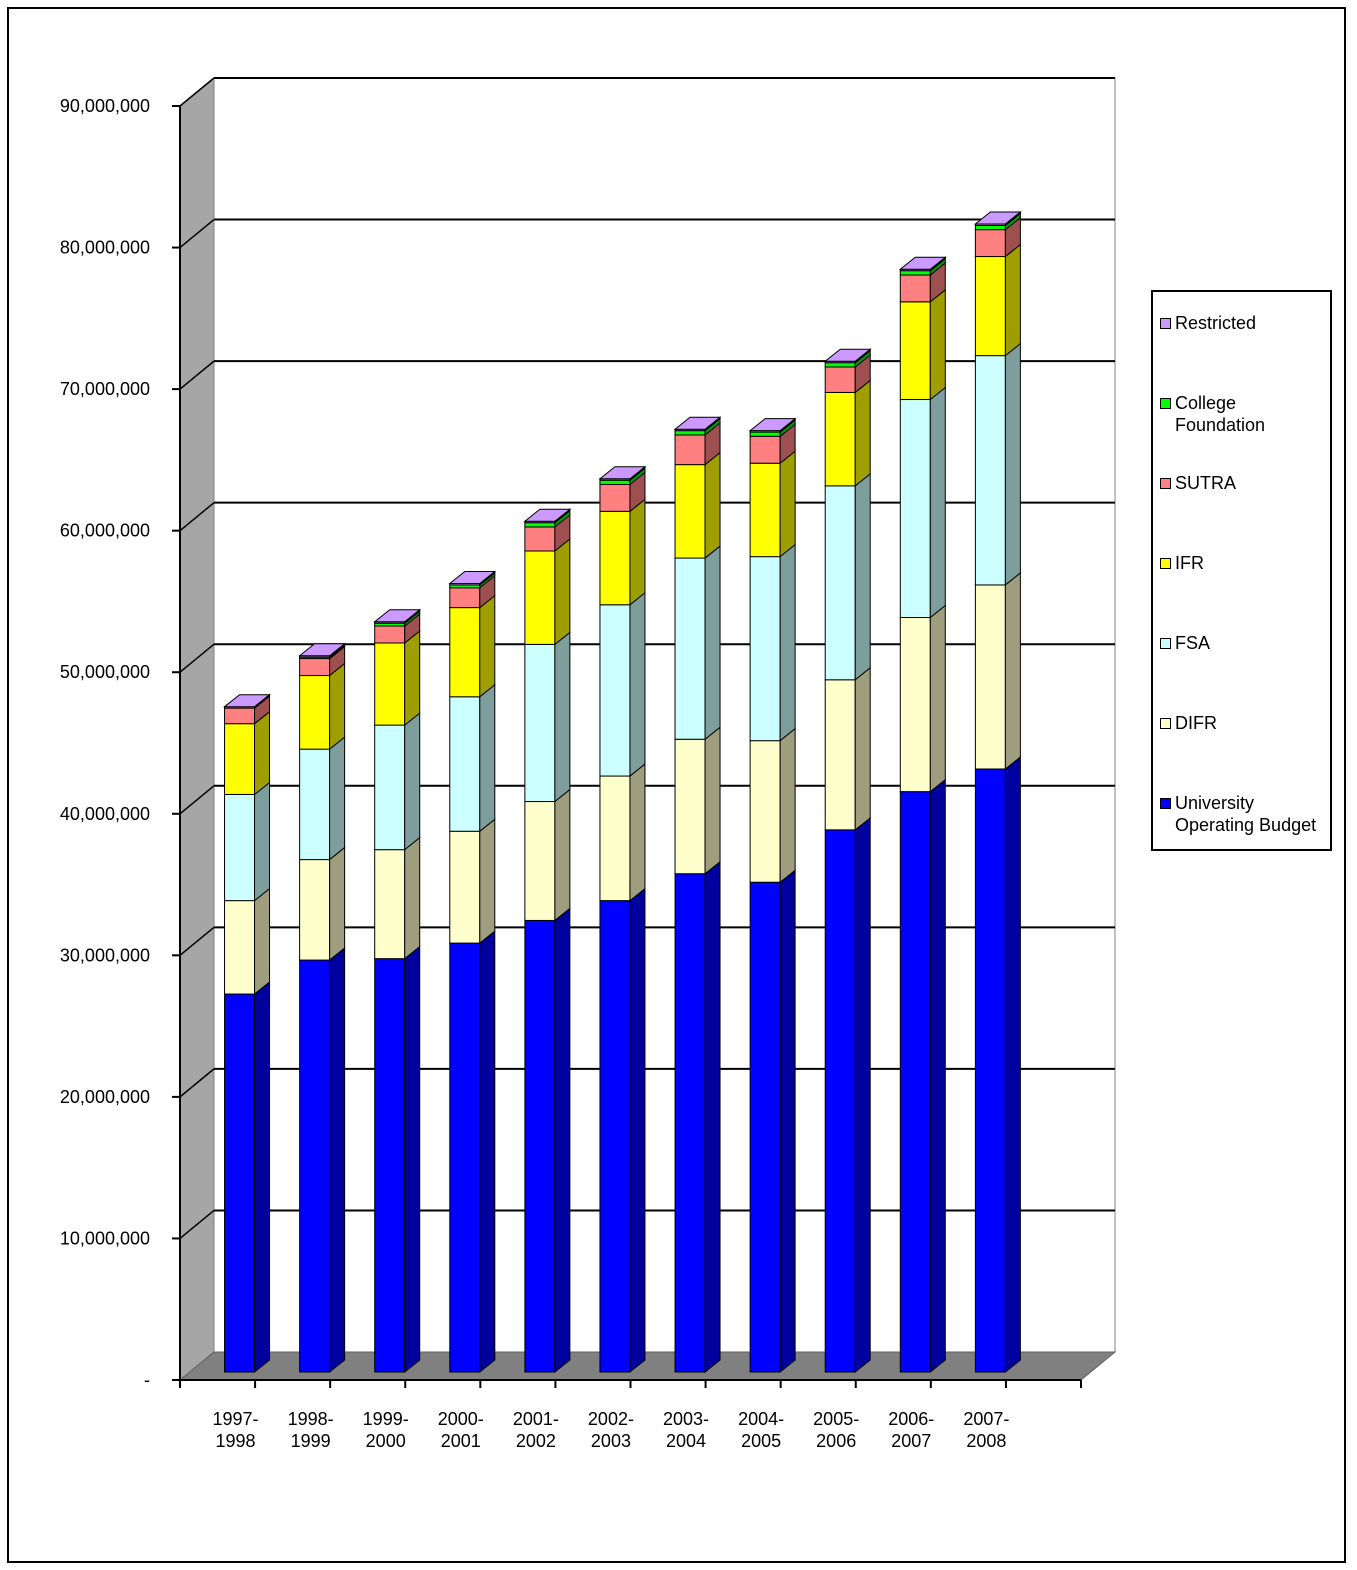 The height and width of the screenshot is (1570, 1357). Describe the element at coordinates (311, 1441) in the screenshot. I see `x-tick-label: 1999` at that location.